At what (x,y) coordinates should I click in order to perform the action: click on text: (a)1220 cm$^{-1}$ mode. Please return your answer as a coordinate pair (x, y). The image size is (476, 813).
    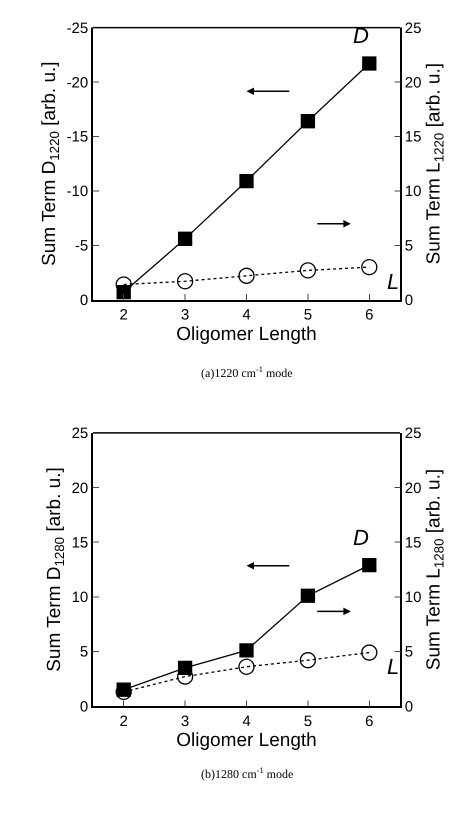
    Looking at the image, I should click on (247, 372).